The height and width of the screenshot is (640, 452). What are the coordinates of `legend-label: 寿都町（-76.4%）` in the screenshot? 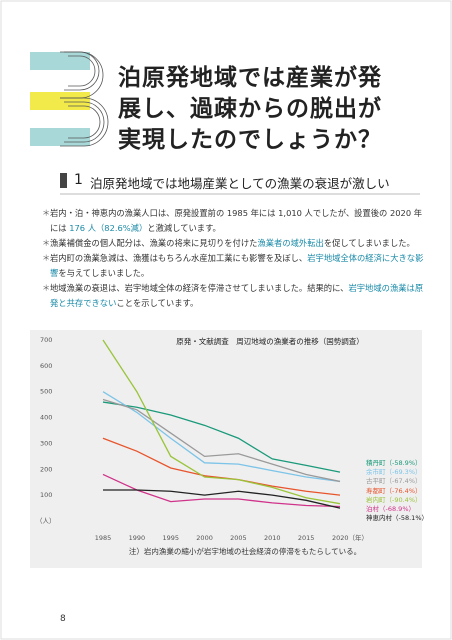 It's located at (394, 490).